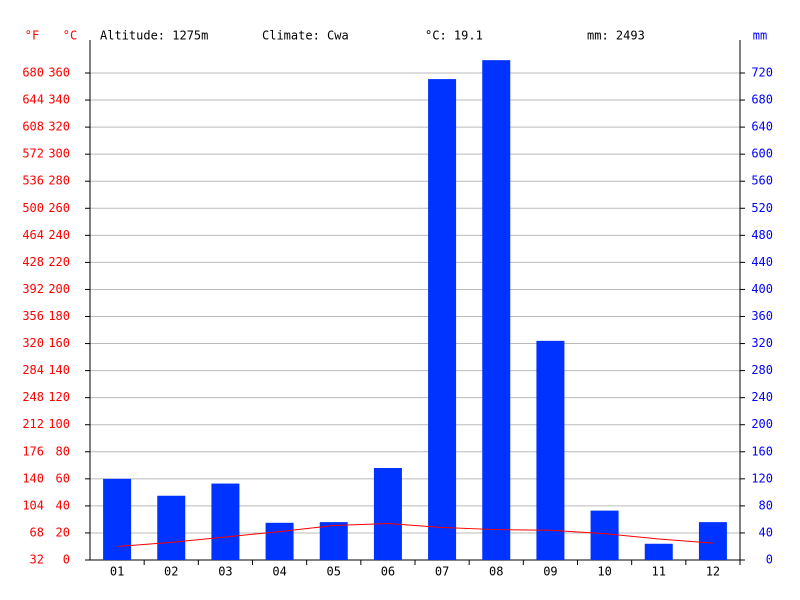 The width and height of the screenshot is (800, 600). Describe the element at coordinates (225, 572) in the screenshot. I see `x-tick-label: 03` at that location.